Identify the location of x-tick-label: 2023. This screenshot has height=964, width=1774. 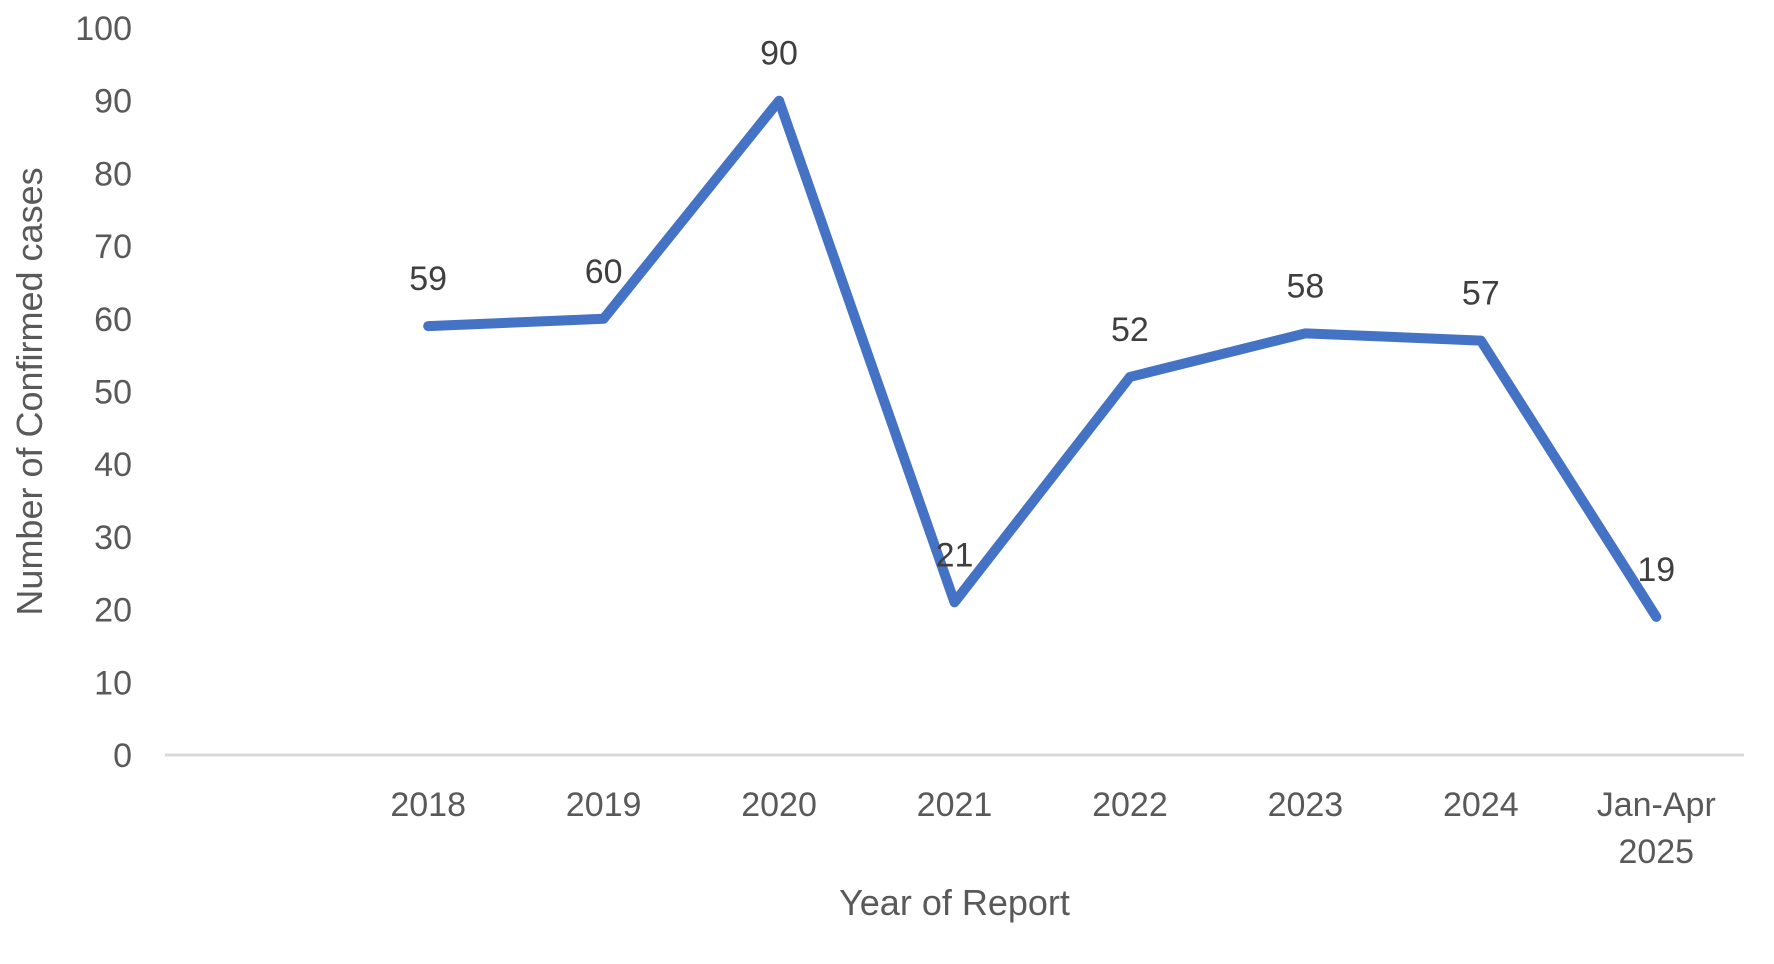
(1306, 805).